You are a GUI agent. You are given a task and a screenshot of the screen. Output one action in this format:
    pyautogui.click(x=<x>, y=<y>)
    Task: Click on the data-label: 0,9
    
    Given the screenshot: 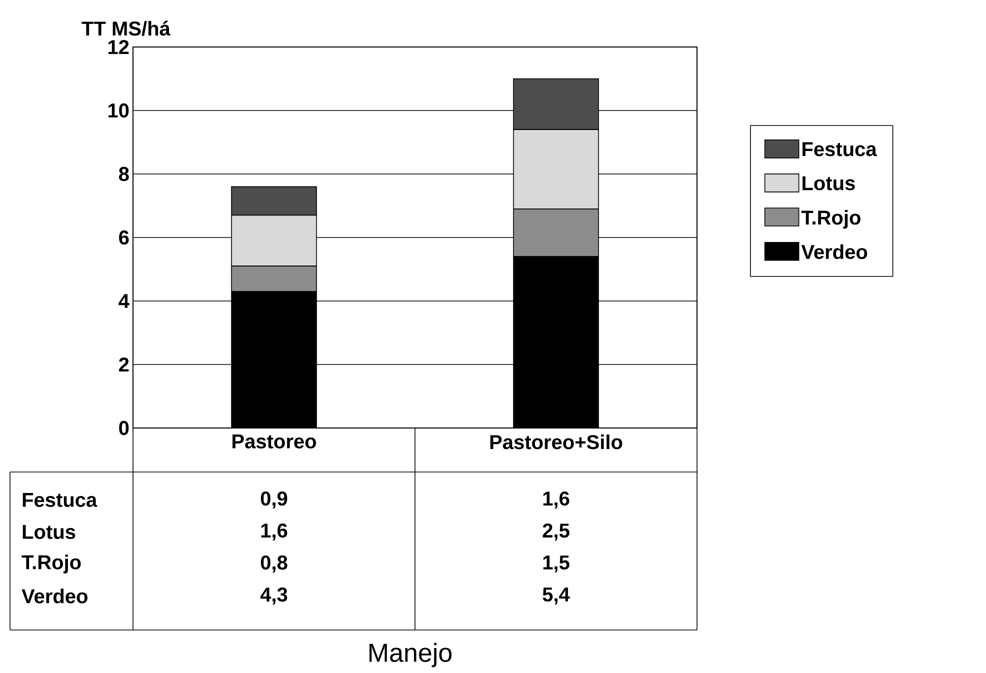 What is the action you would take?
    pyautogui.click(x=274, y=500)
    